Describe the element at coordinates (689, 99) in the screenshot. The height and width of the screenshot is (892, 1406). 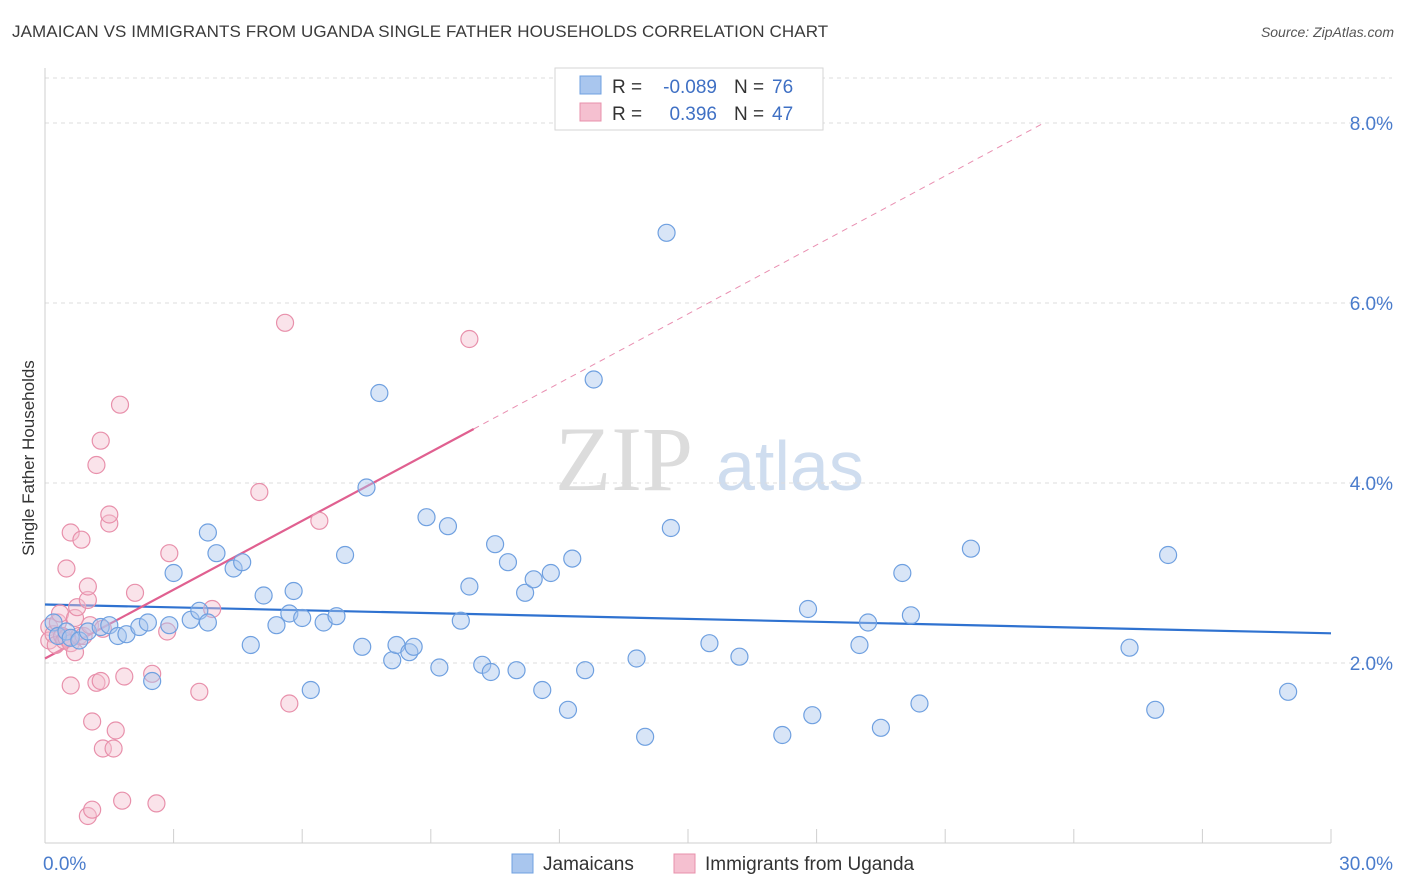
I see `legend: R = -0.089 N = 76 R = 0.396 N = 47` at that location.